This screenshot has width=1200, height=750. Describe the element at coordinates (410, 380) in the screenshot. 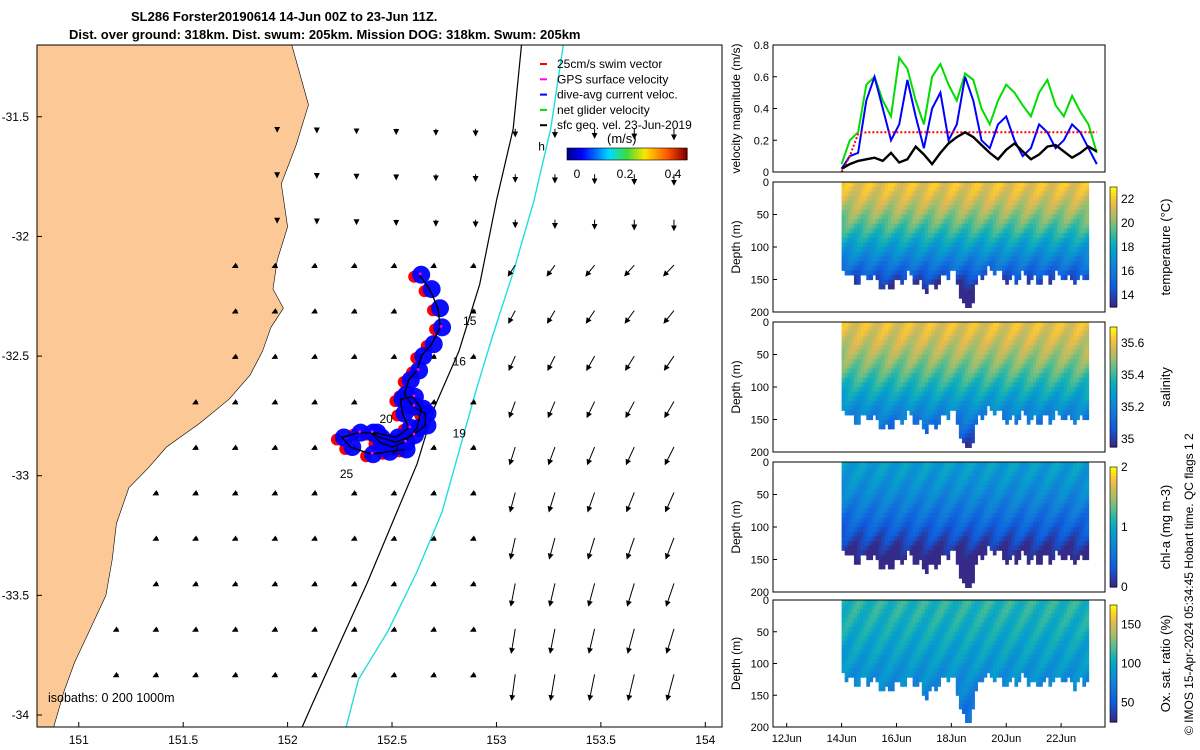

I see `dive-current-blob` at that location.